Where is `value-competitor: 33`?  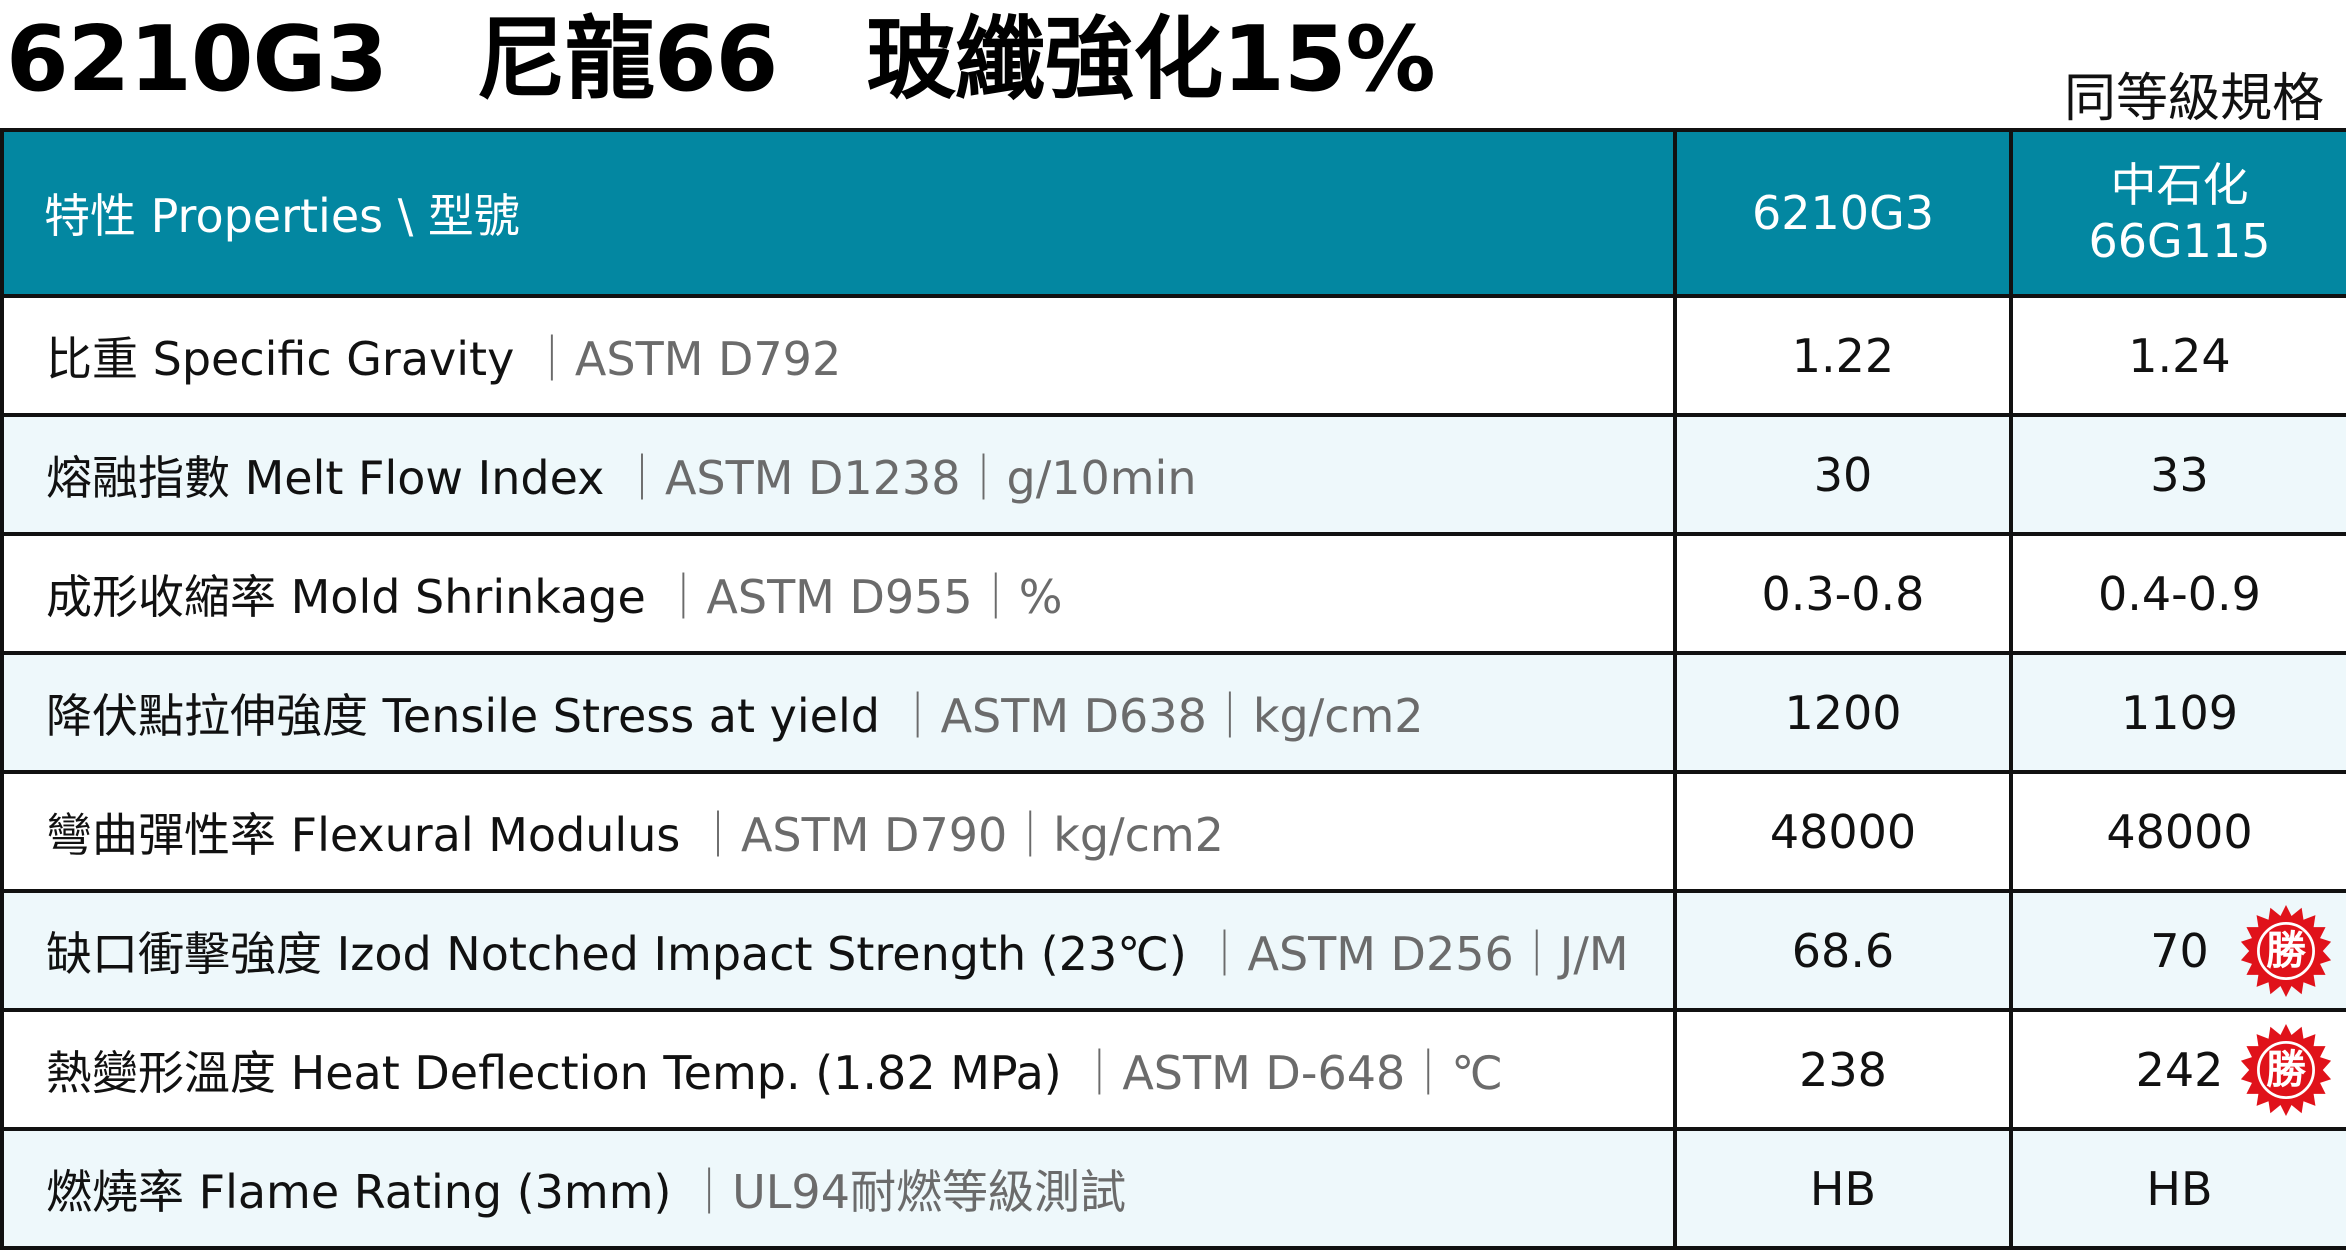
value-competitor: 33 is located at coordinates (2177, 474).